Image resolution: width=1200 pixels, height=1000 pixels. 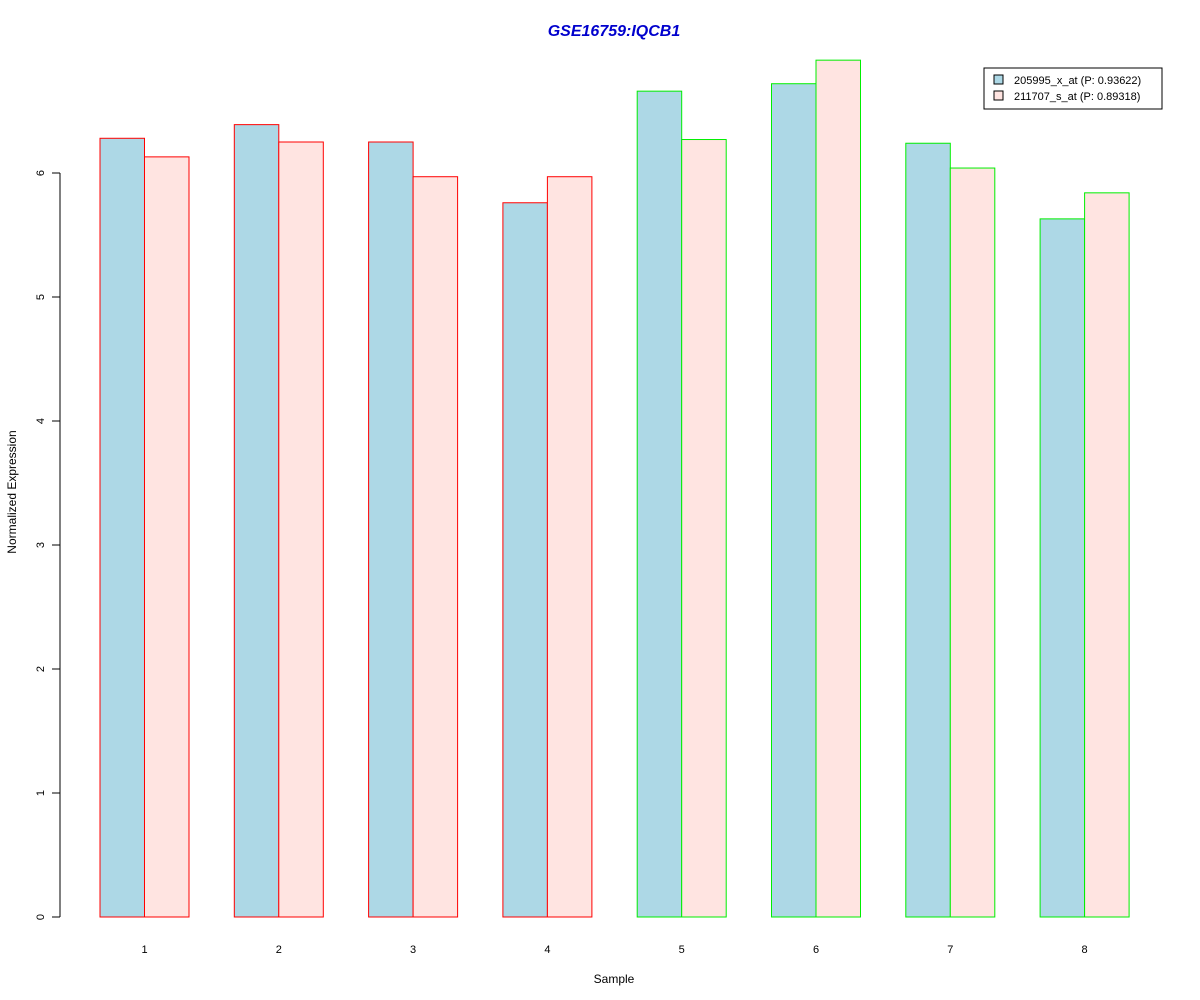 What do you see at coordinates (41, 297) in the screenshot?
I see `y-tick-label: 5` at bounding box center [41, 297].